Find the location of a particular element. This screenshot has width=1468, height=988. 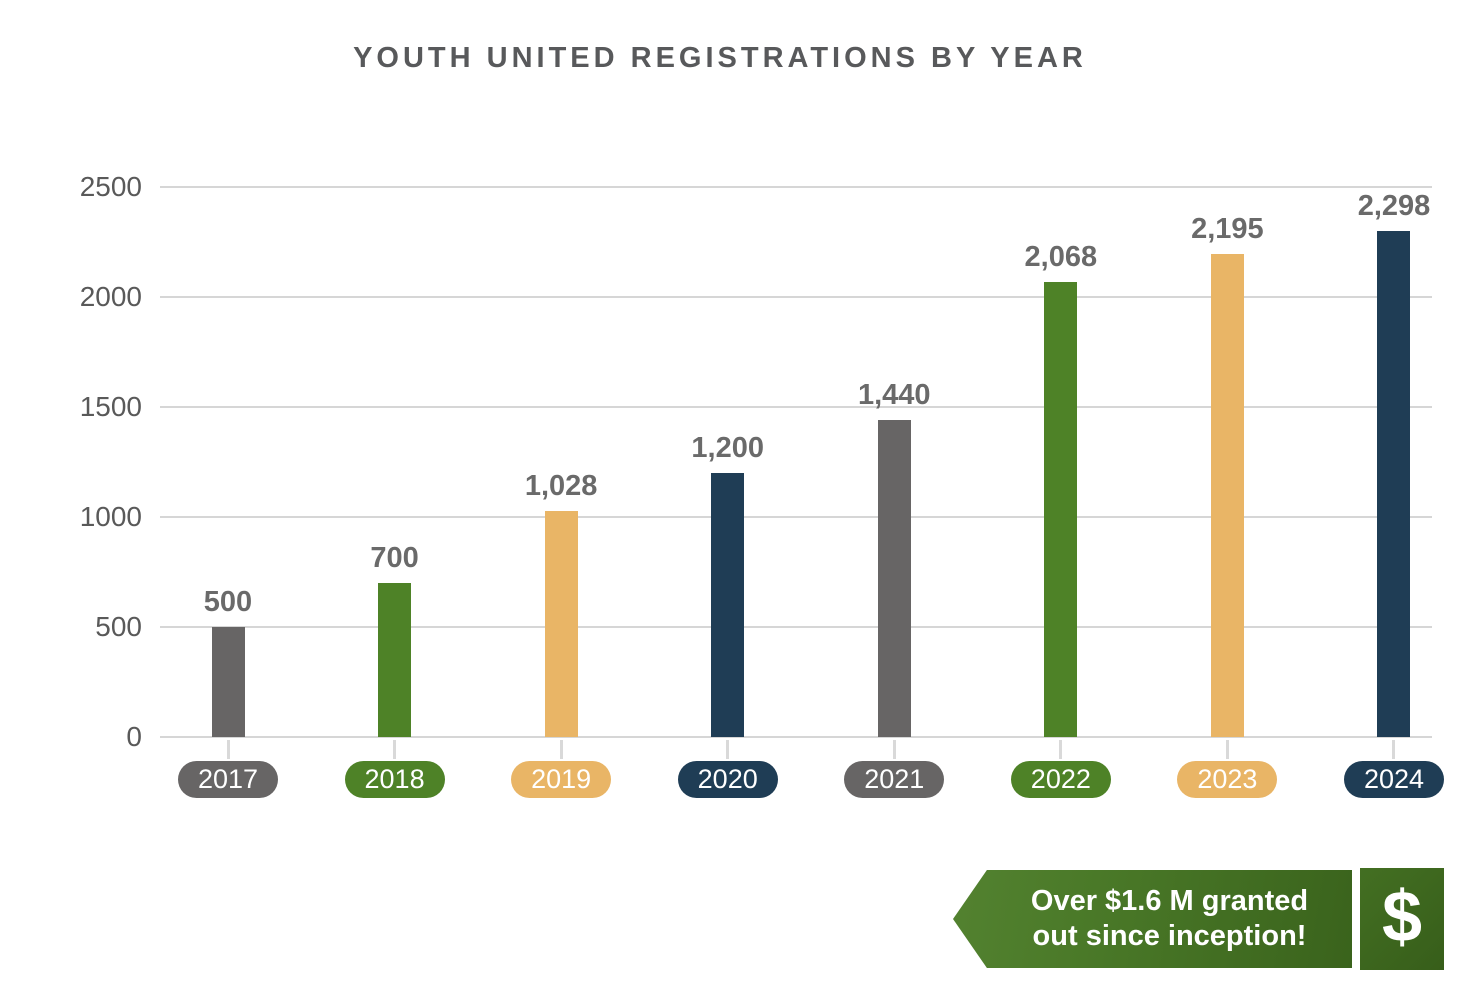

grant-banner-text: Over $1.6 M granted out since inception! is located at coordinates (1169, 919).